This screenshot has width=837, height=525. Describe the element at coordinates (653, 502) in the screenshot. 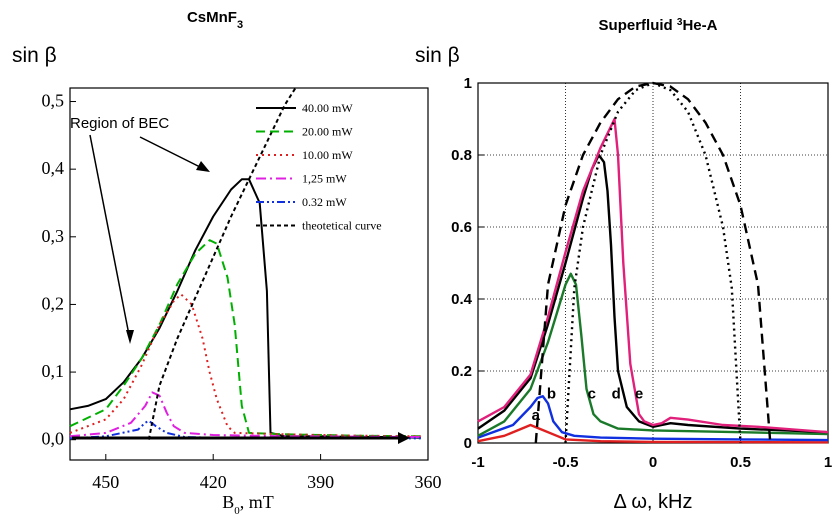

I see `right-xlabel: Δ ω, kHz` at that location.